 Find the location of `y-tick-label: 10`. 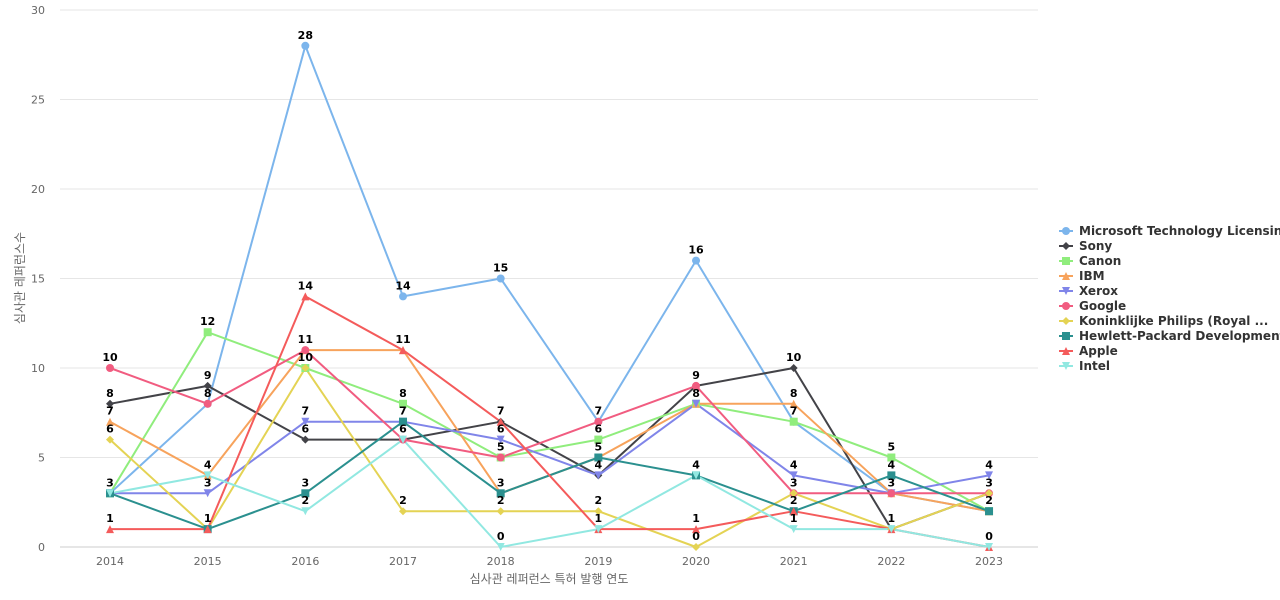

y-tick-label: 10 is located at coordinates (38, 368).